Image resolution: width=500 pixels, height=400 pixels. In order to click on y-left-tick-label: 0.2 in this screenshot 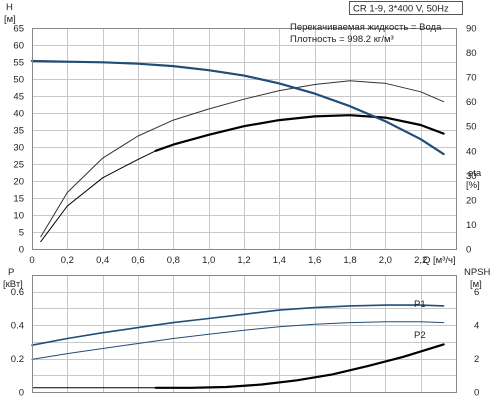, I will do `click(17, 359)`.